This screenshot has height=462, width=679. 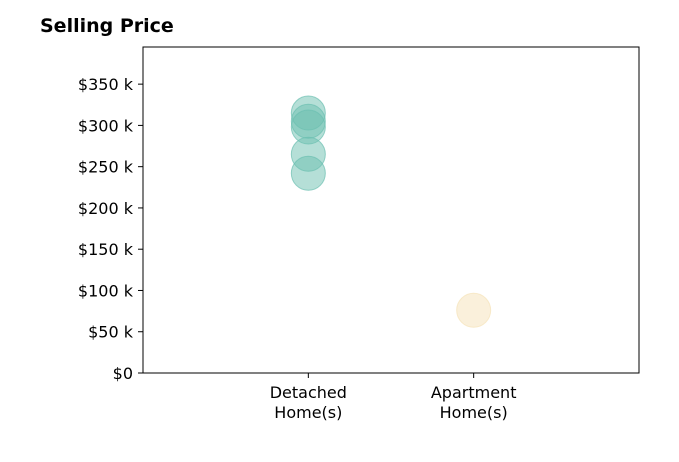 I want to click on y-tick-label: $300 k, so click(x=106, y=125).